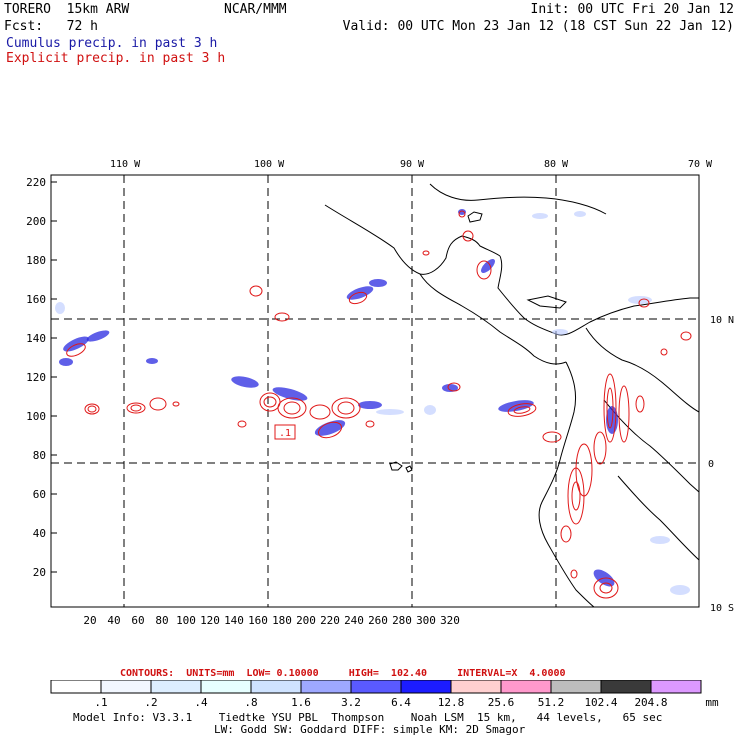 Image resolution: width=740 pixels, height=740 pixels. What do you see at coordinates (210, 620) in the screenshot?
I see `x-tick: 120` at bounding box center [210, 620].